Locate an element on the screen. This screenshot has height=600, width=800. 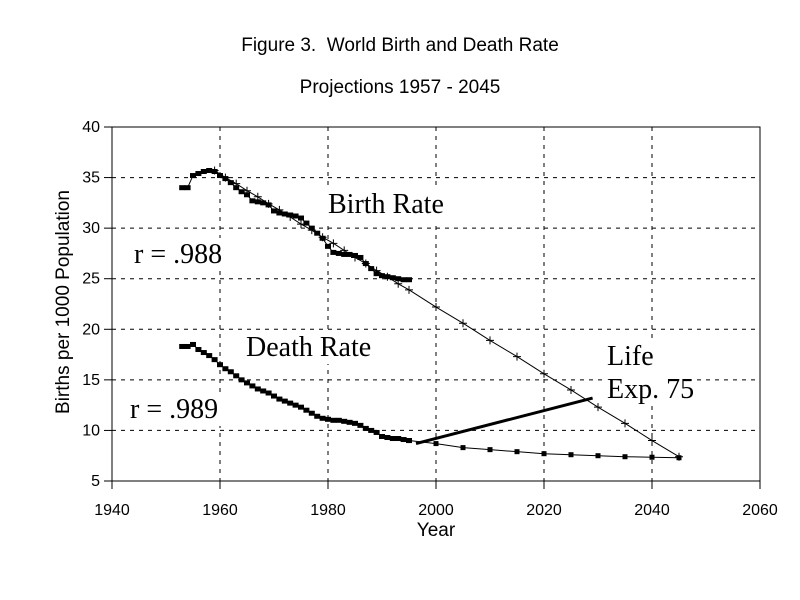
chart-title: Figure 3. World Birth and Death Rate is located at coordinates (400, 45).